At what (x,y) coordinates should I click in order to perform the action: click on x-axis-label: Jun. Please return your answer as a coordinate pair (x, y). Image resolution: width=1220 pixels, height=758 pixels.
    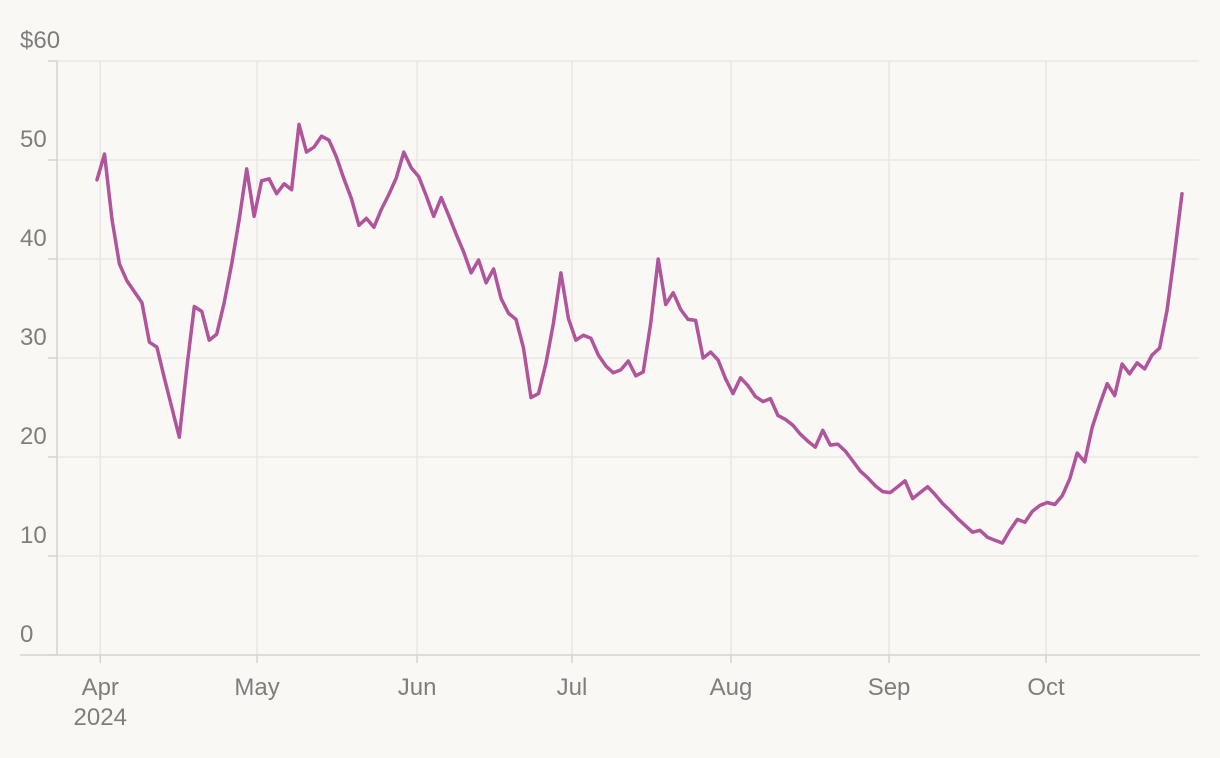
    Looking at the image, I should click on (417, 687).